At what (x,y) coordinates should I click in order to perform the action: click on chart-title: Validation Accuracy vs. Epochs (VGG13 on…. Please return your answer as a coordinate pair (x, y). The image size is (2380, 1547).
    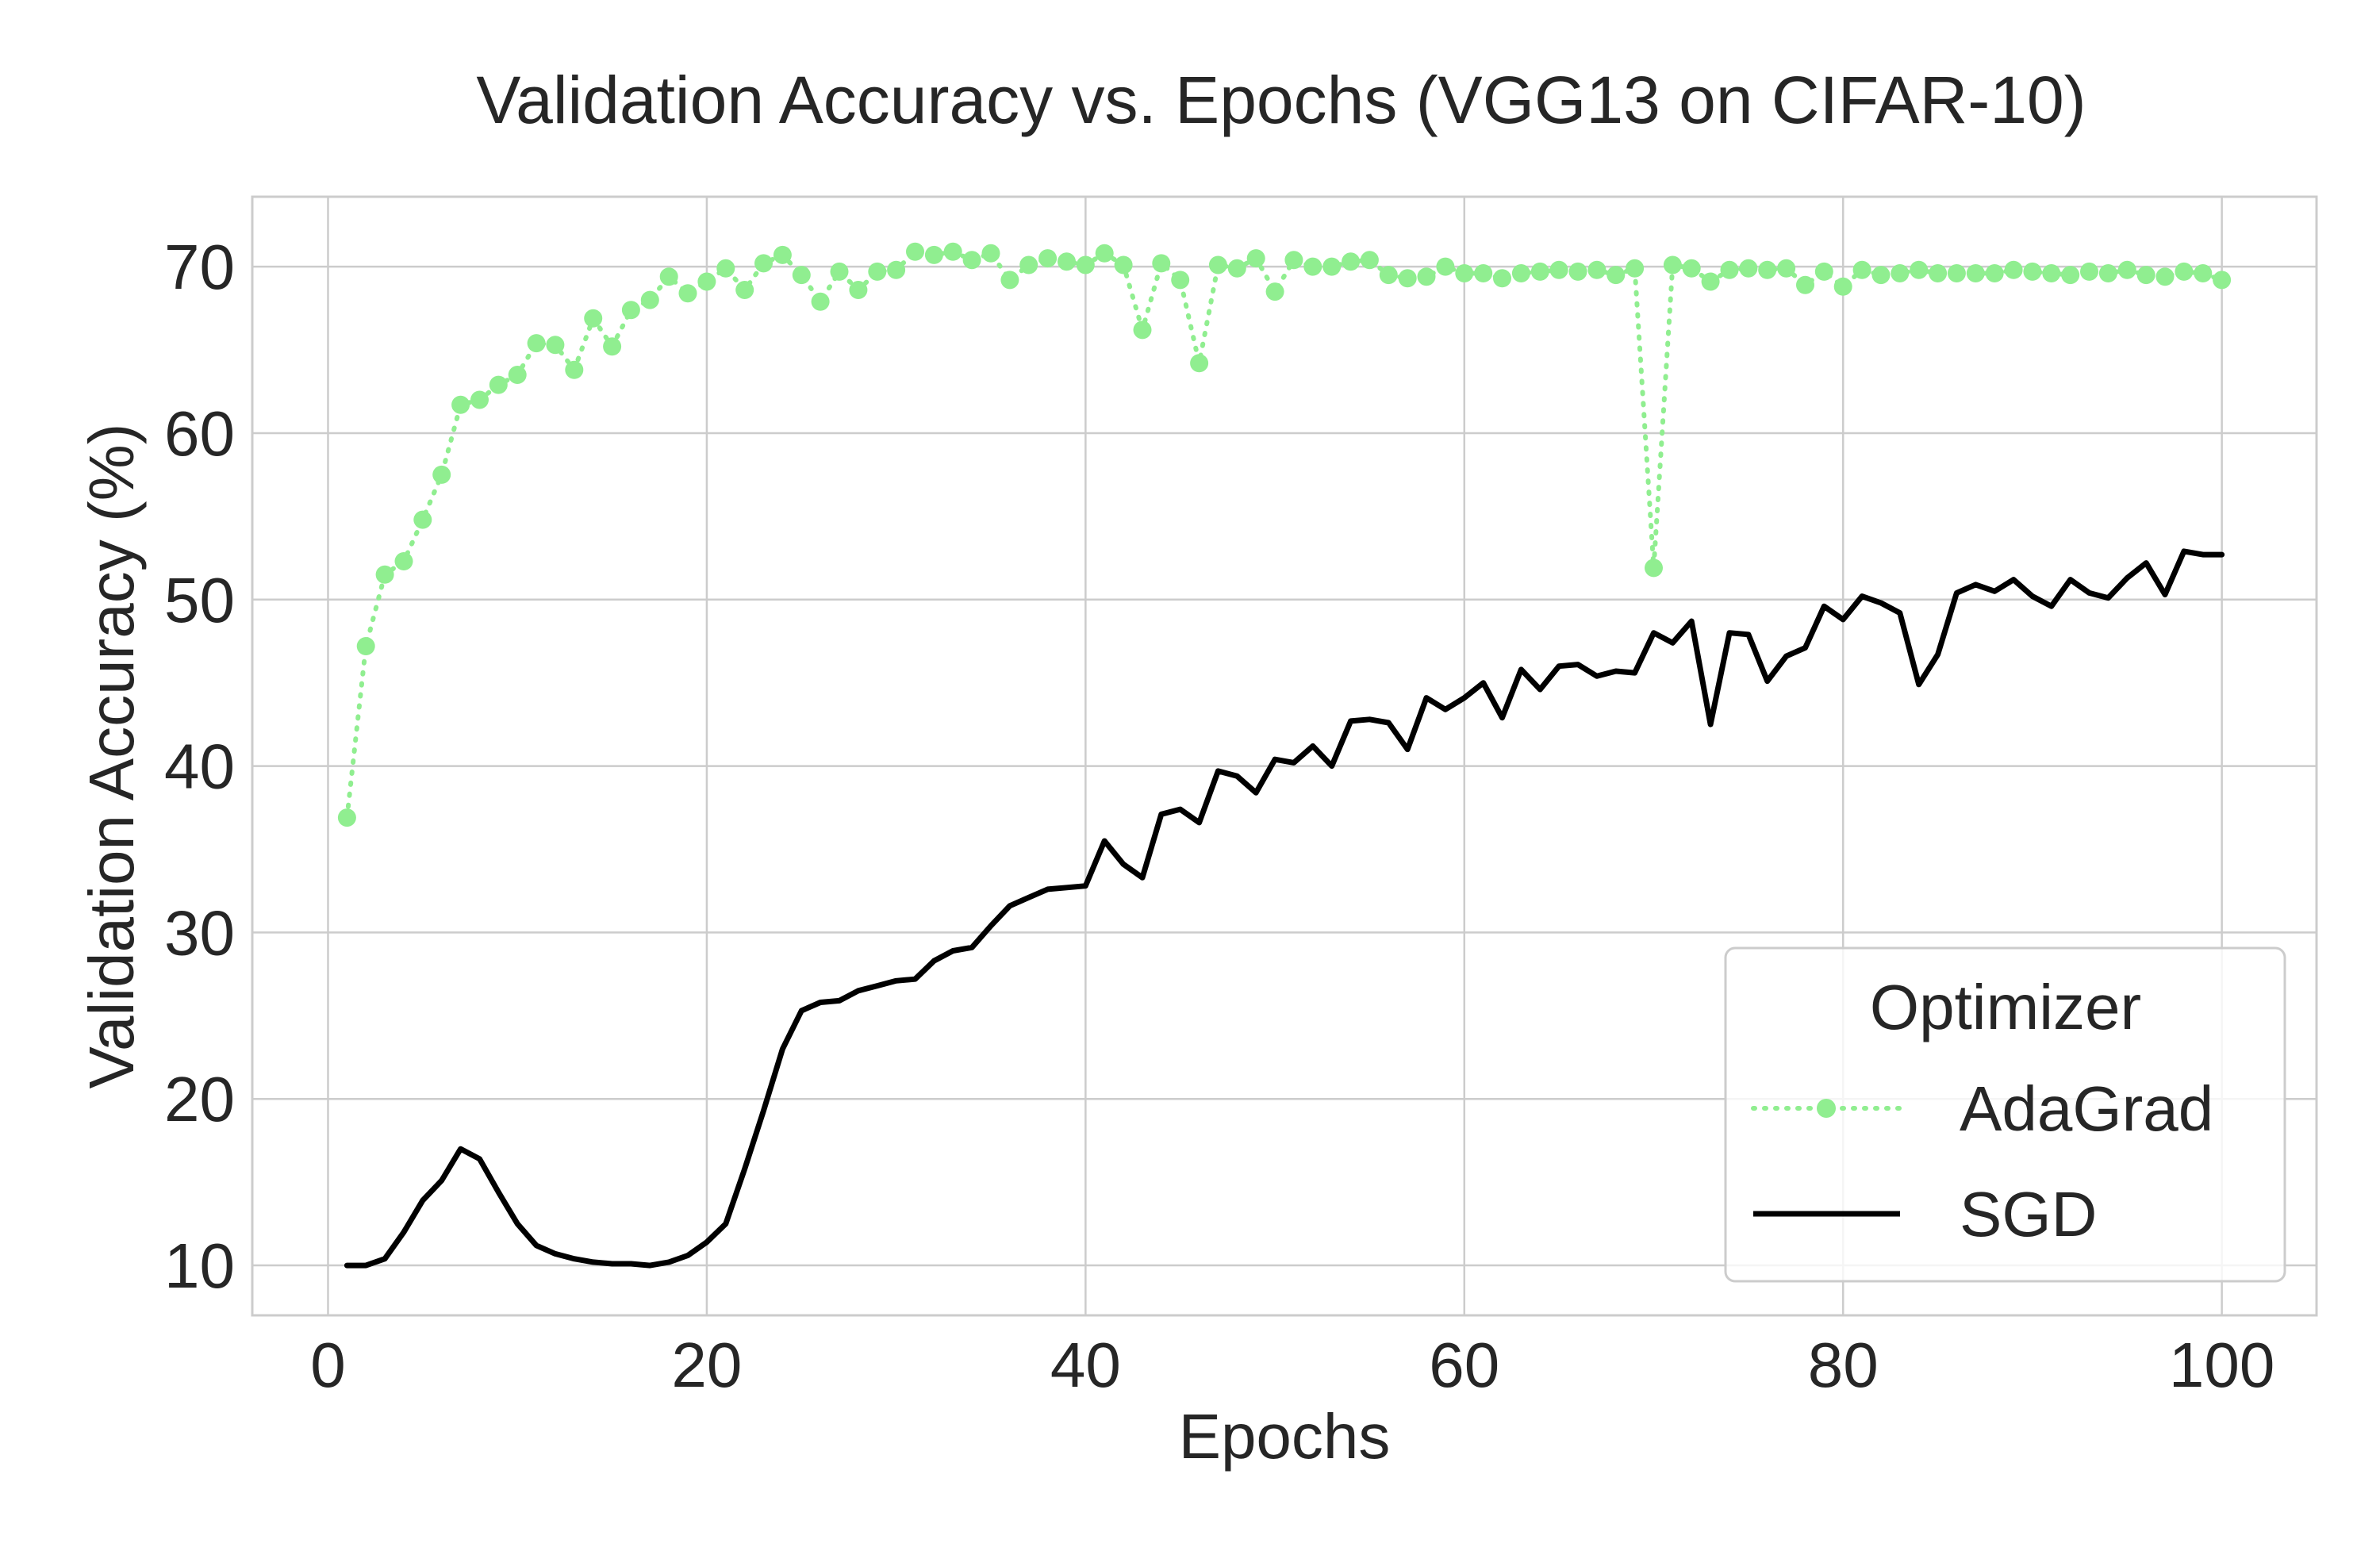
    Looking at the image, I should click on (1281, 100).